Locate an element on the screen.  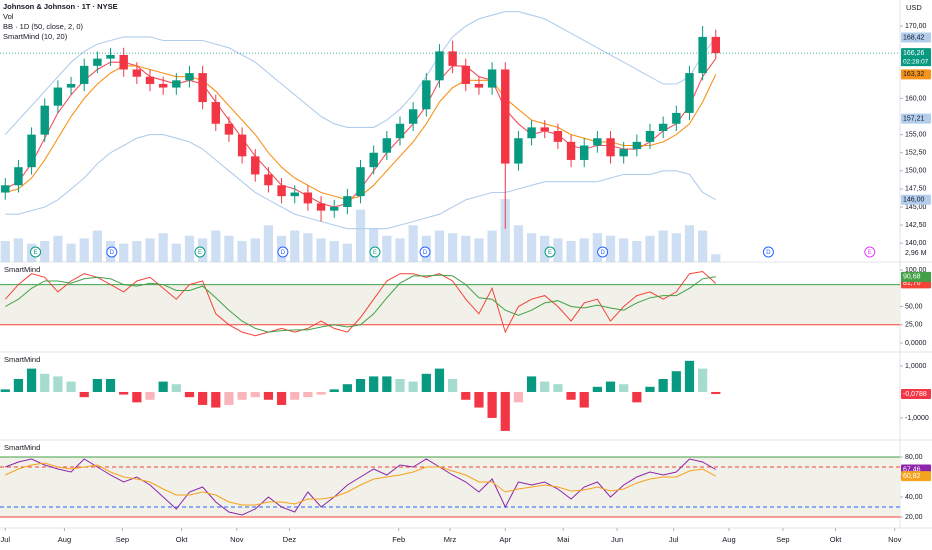
indicator-label: Vol is located at coordinates (8, 16).